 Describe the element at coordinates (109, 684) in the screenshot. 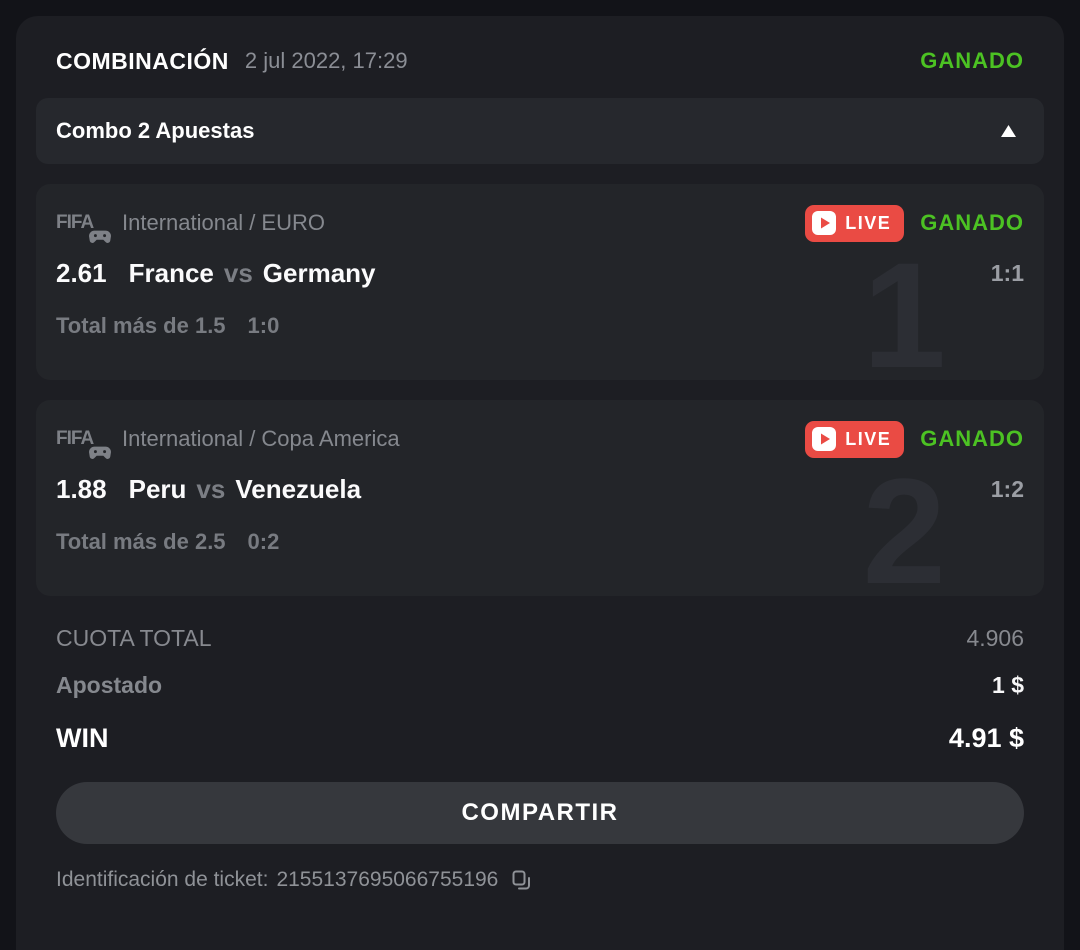

I see `stake-label: Apostado` at that location.